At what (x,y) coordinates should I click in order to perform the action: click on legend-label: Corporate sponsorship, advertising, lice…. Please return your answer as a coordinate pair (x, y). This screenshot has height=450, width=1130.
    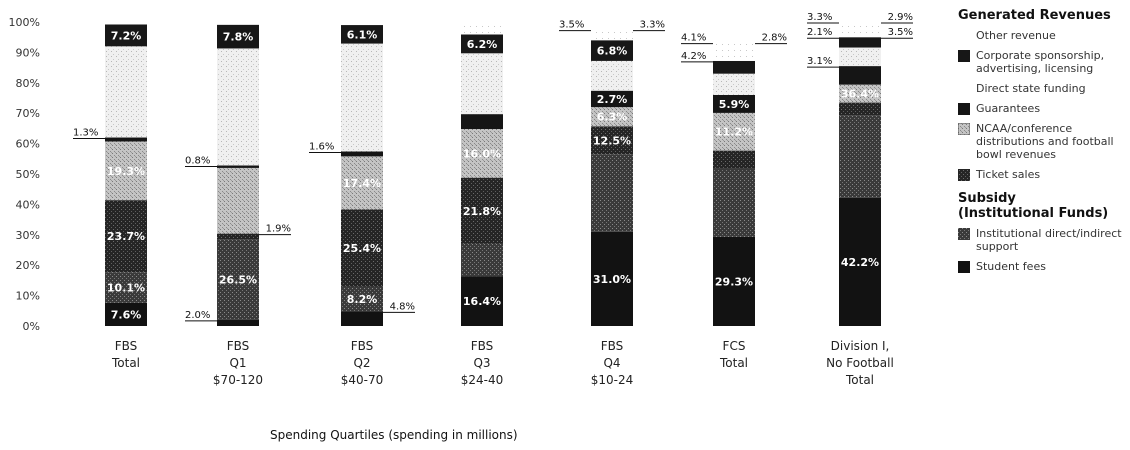
    Looking at the image, I should click on (1040, 62).